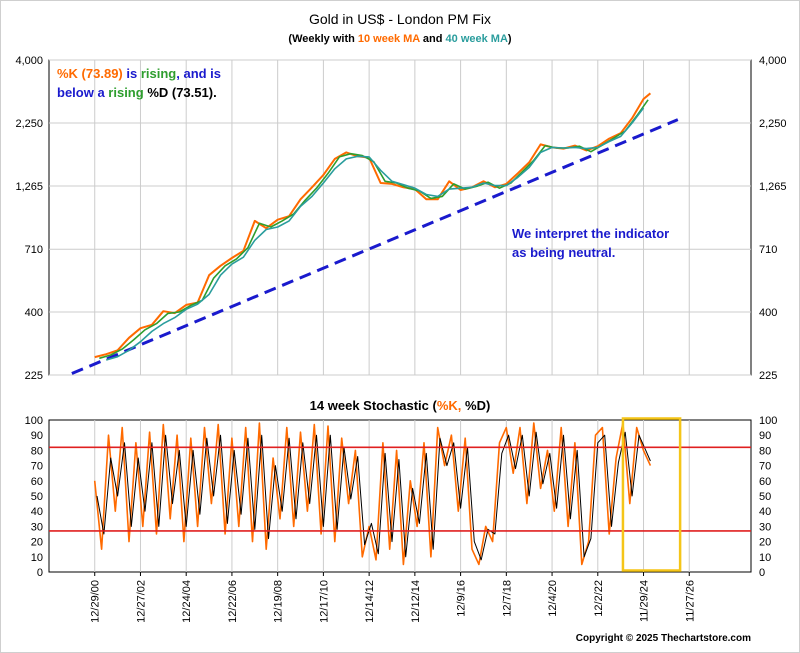 Image resolution: width=800 pixels, height=653 pixels. I want to click on subtitle-ma2: 40 week MA, so click(477, 39).